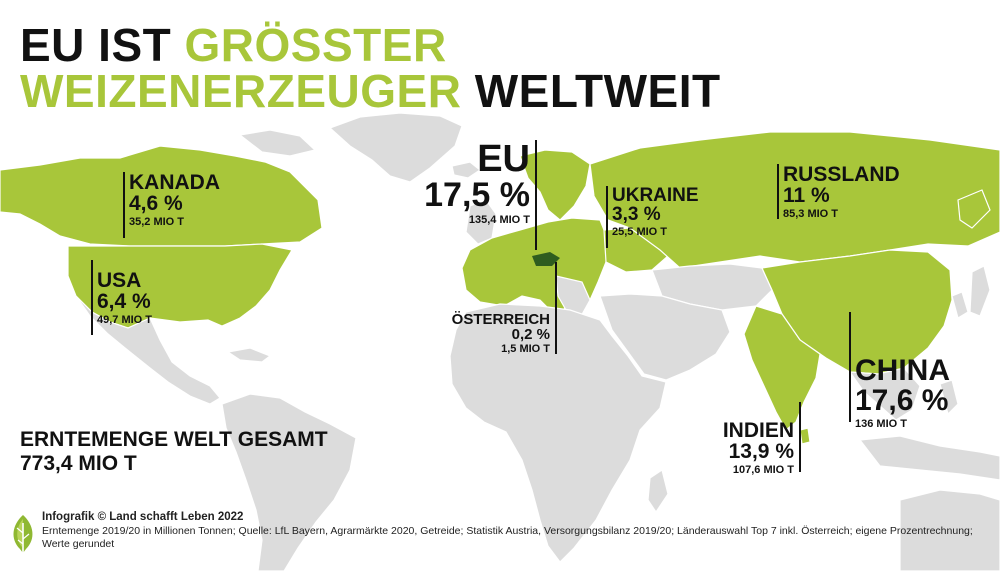 The image size is (1000, 571). I want to click on ukraine-percent: 3,3 %, so click(636, 214).